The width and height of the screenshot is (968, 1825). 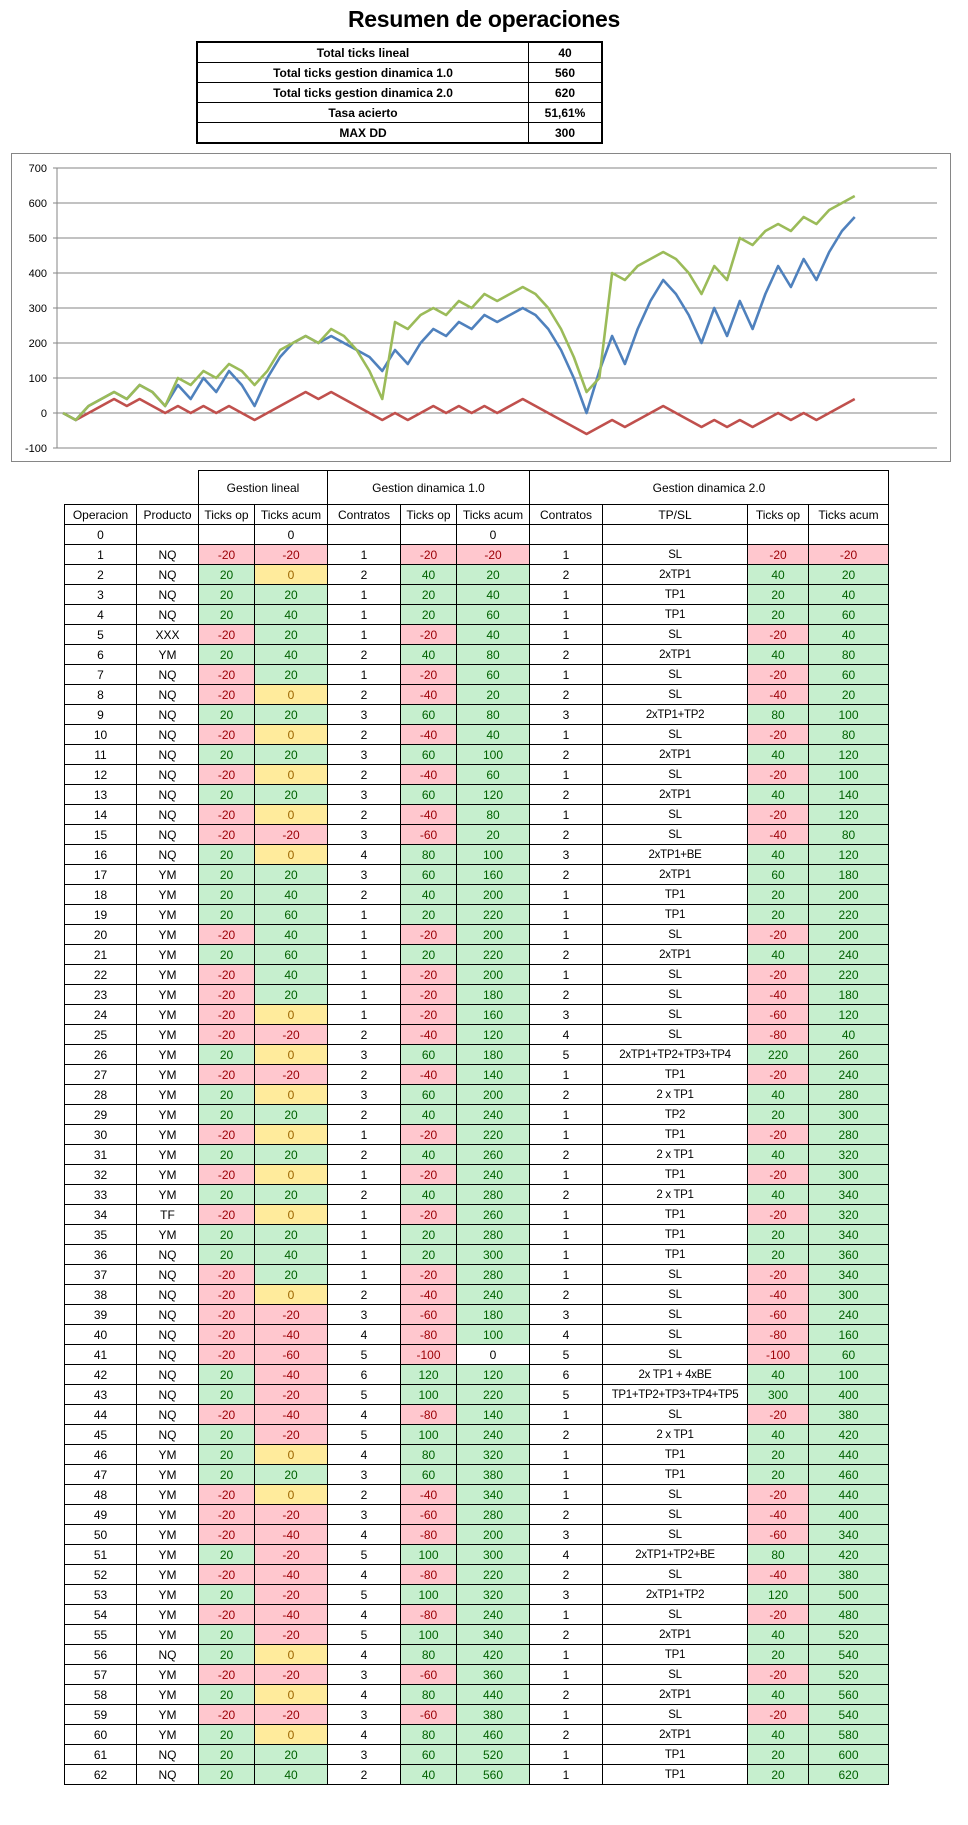 What do you see at coordinates (476, 734) in the screenshot?
I see `table-row: 10 NQ -20 0 2 -40 40 1 SL -20 80` at bounding box center [476, 734].